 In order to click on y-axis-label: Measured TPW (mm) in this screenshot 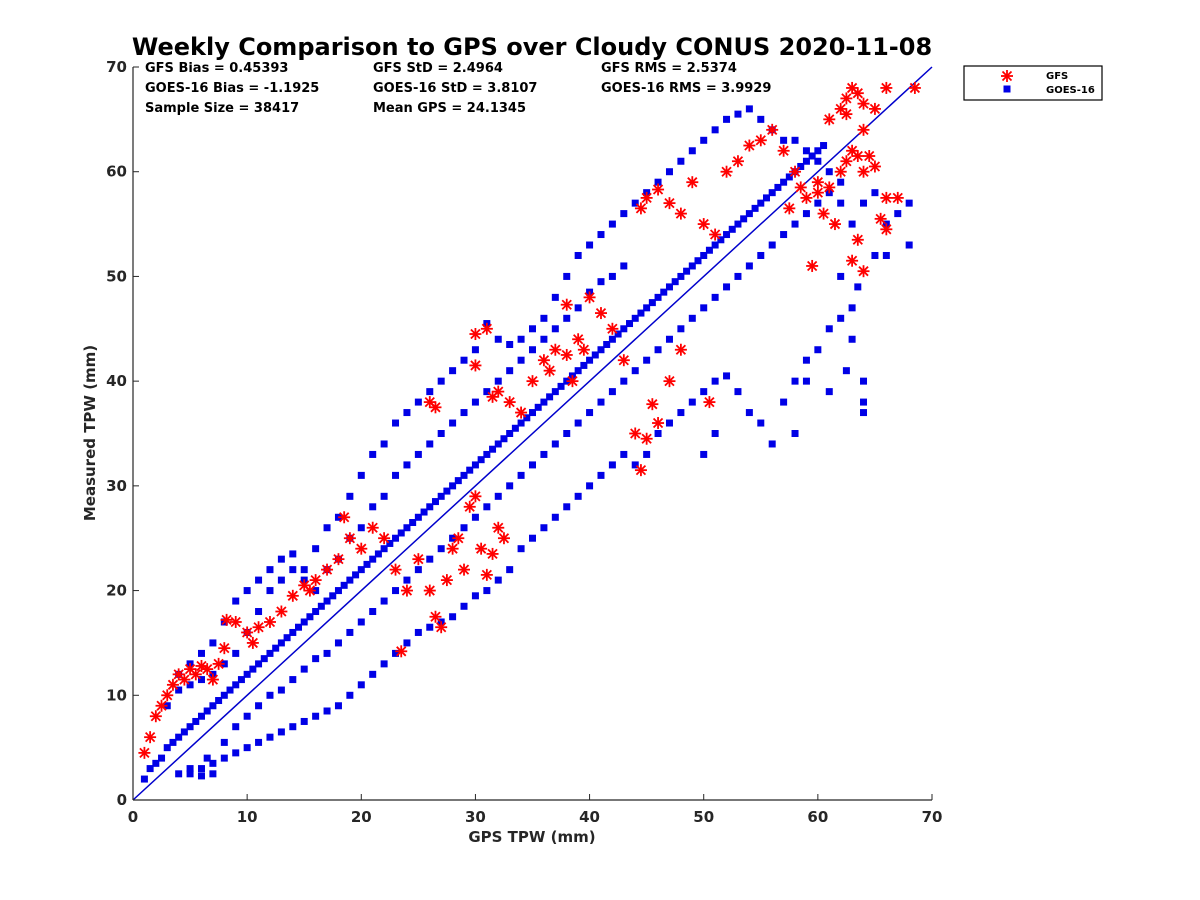, I will do `click(90, 433)`.